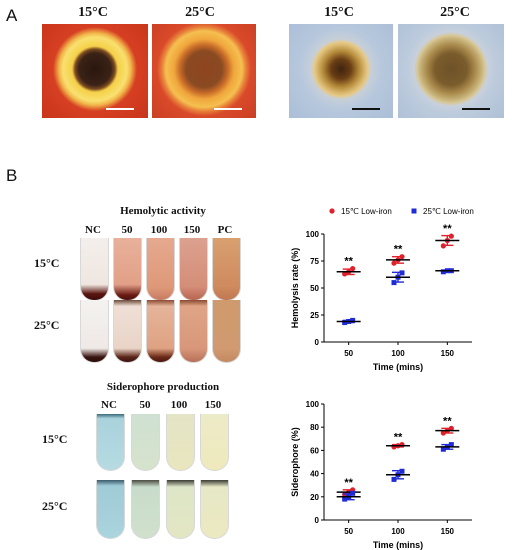 This screenshot has height=550, width=512. I want to click on y-tick-label: 75, so click(314, 261).